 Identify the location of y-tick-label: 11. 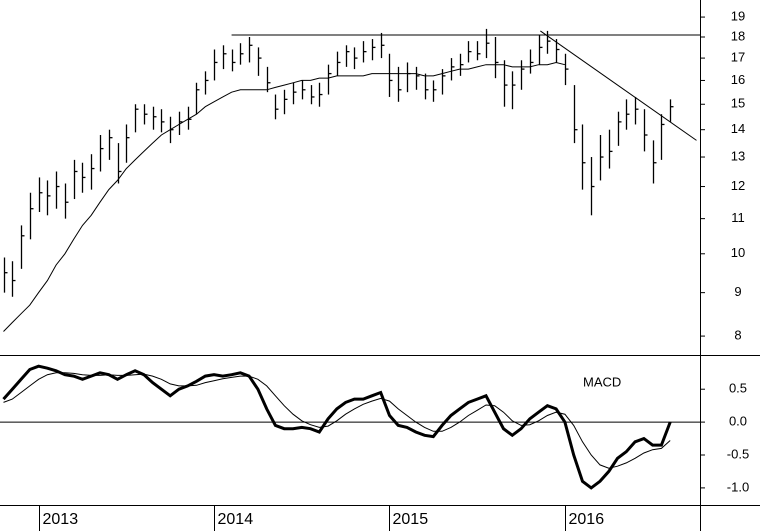
(738, 217).